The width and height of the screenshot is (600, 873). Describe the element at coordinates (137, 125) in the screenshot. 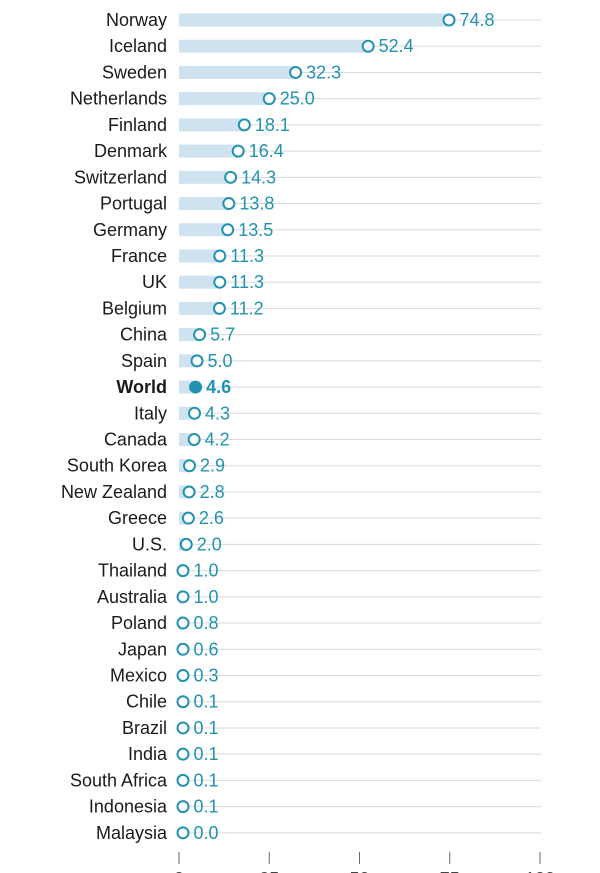

I see `category-label: Finland` at that location.